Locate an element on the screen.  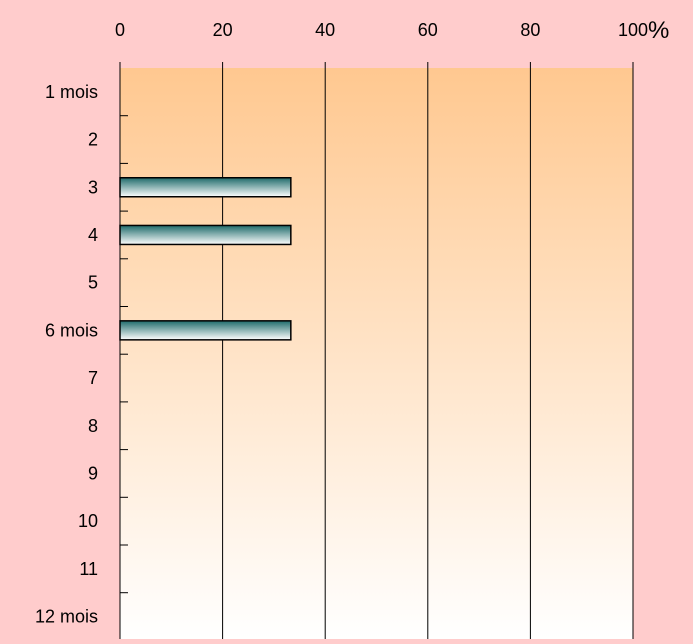
y-tick-label: 11 is located at coordinates (88, 569).